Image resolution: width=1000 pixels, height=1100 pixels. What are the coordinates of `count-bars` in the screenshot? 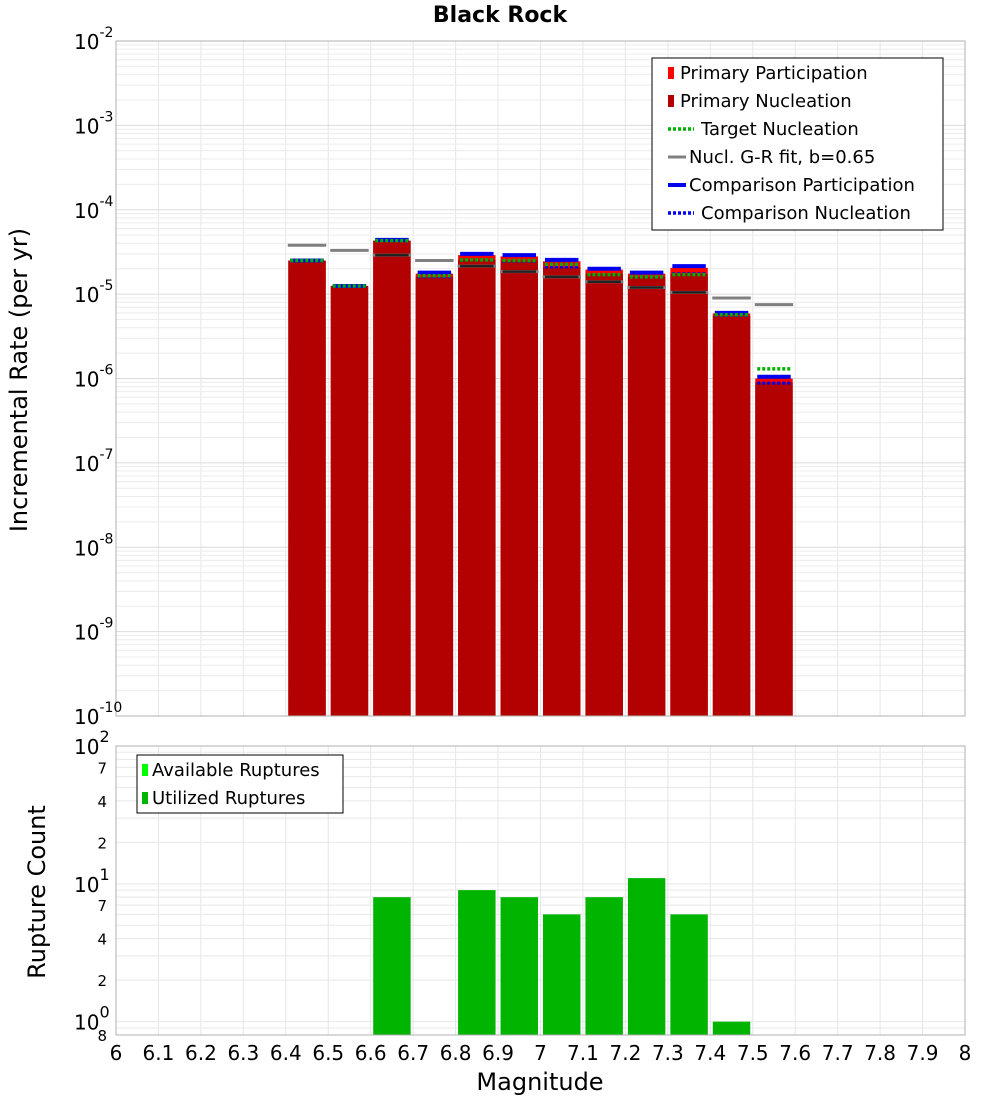 It's located at (562, 956).